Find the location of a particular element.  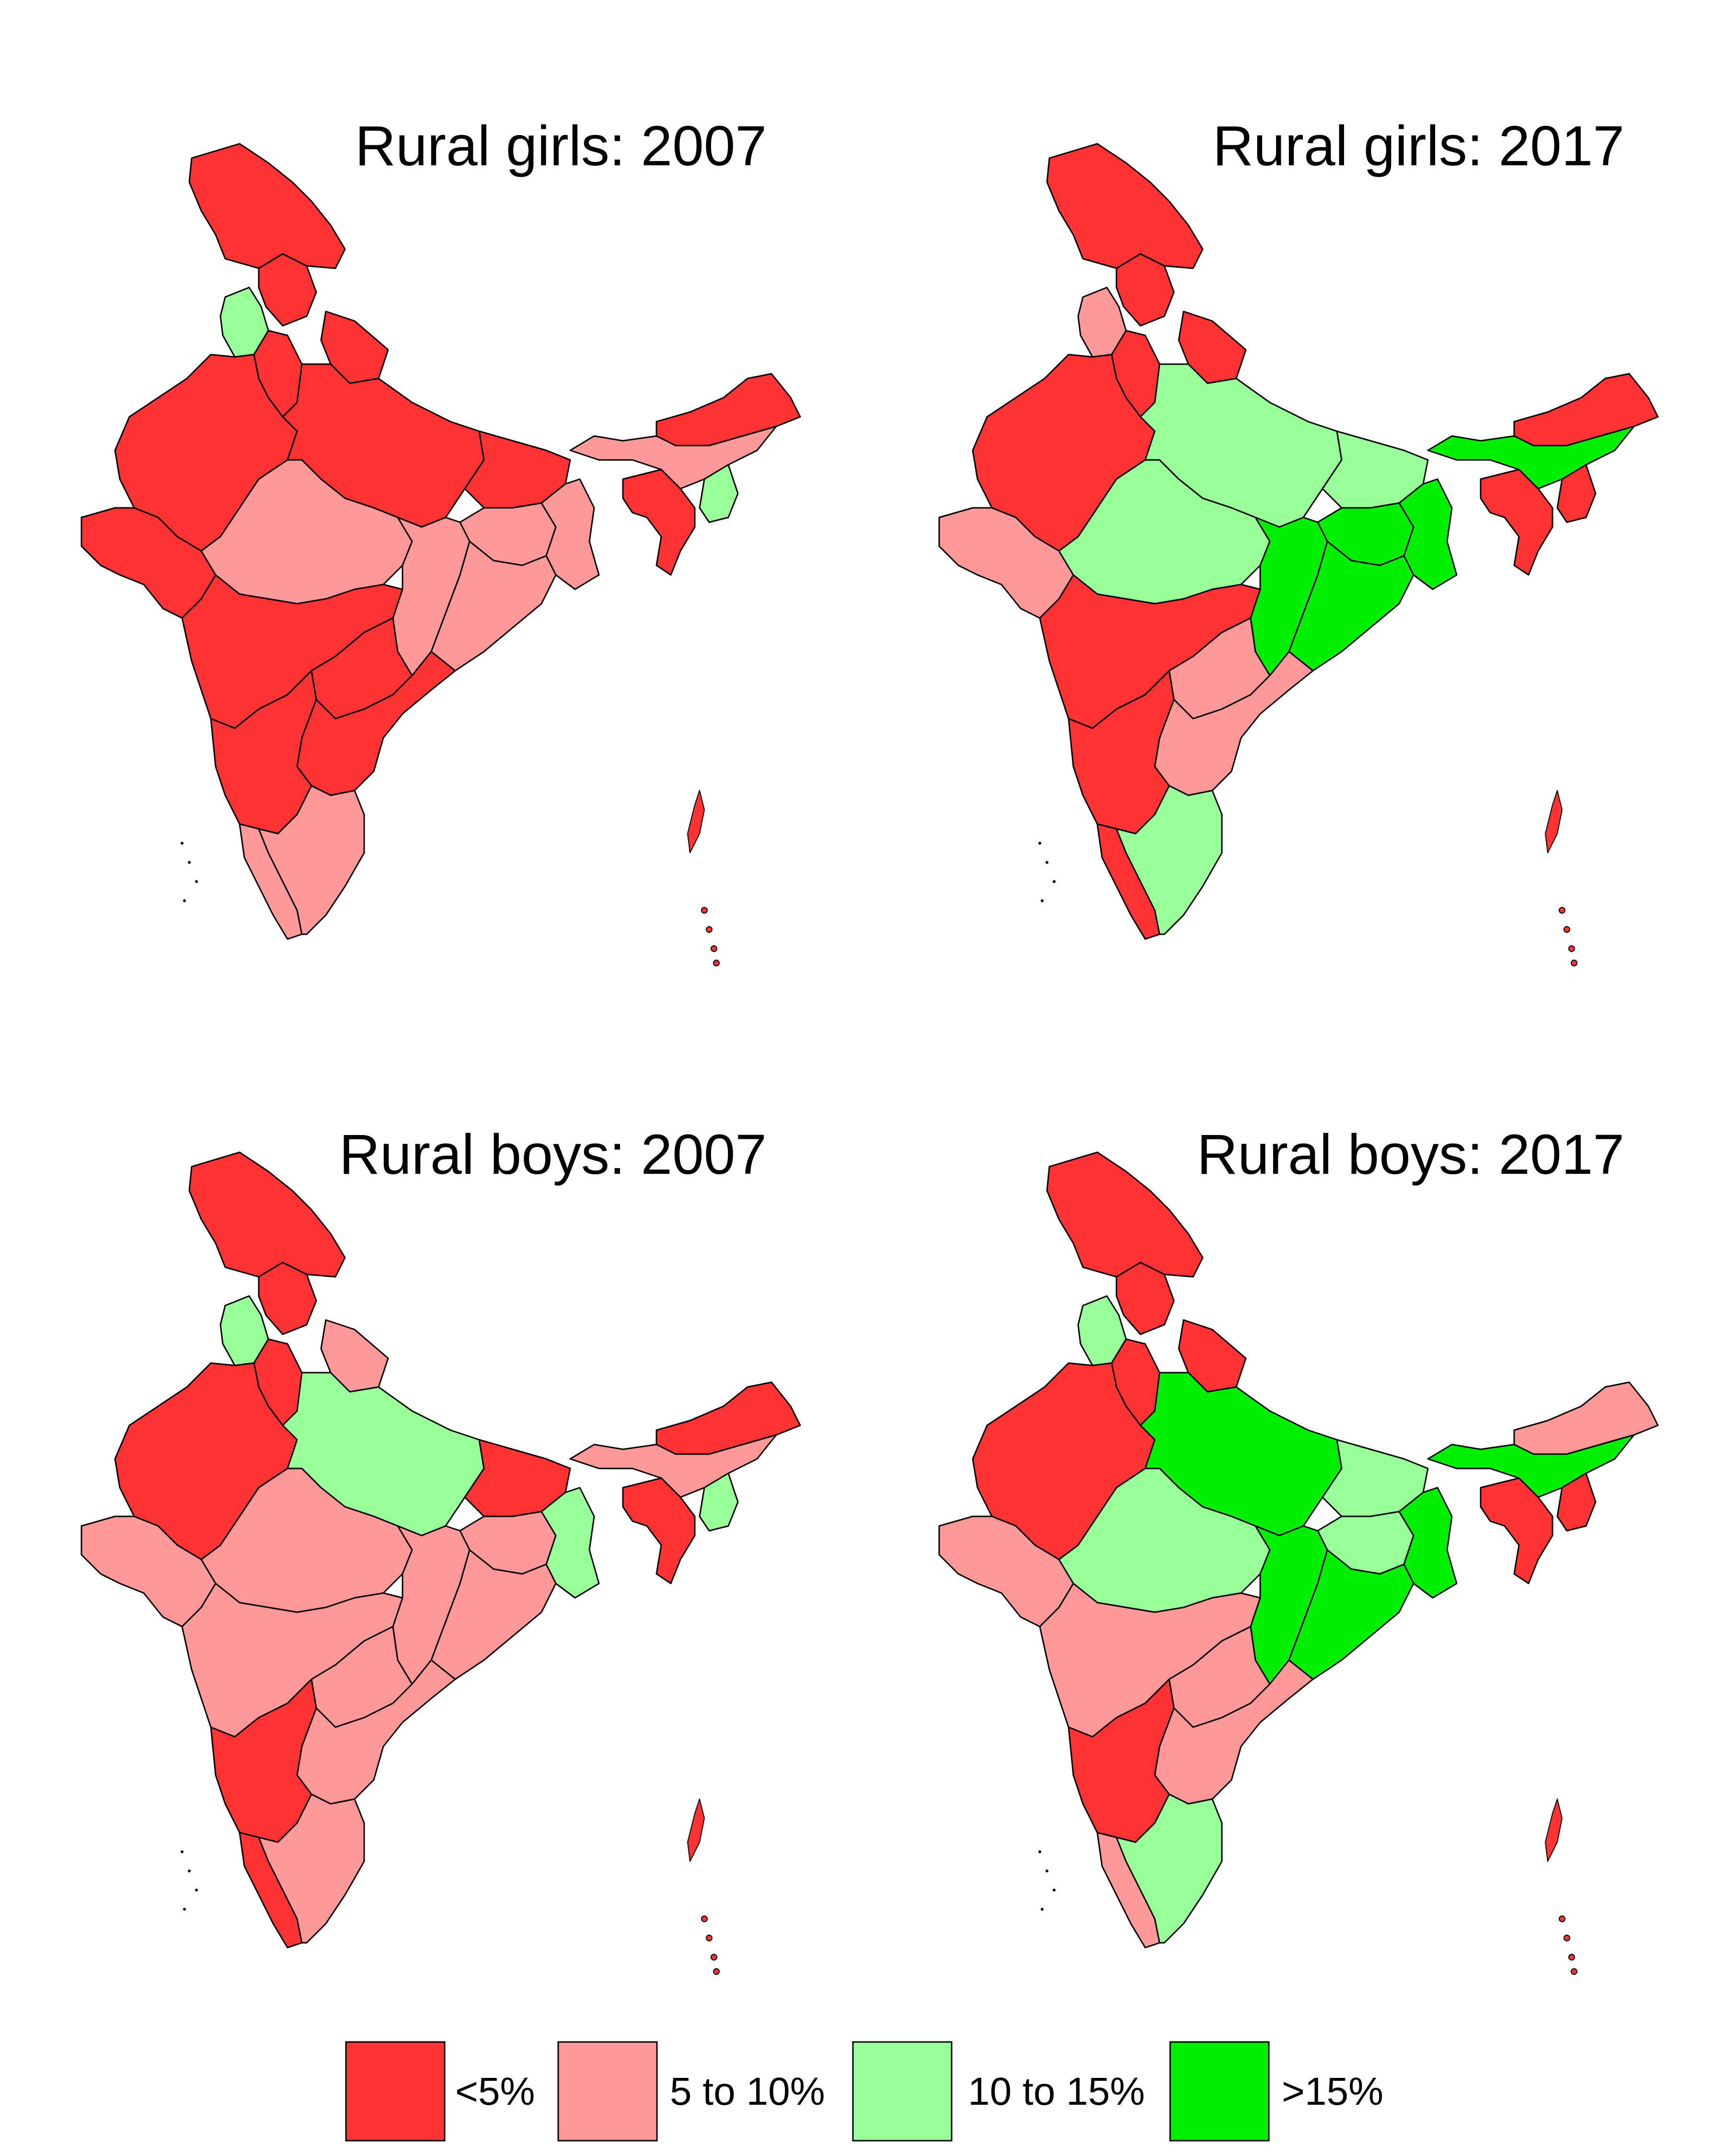

legend-swatch-gt15 is located at coordinates (1219, 2091).